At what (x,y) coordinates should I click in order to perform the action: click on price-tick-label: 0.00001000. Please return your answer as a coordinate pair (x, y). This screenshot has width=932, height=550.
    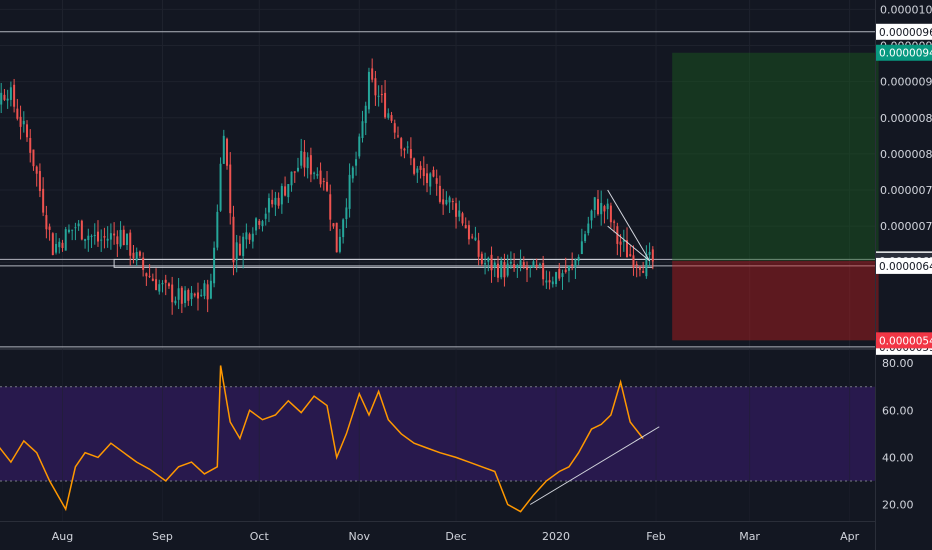
    Looking at the image, I should click on (906, 9).